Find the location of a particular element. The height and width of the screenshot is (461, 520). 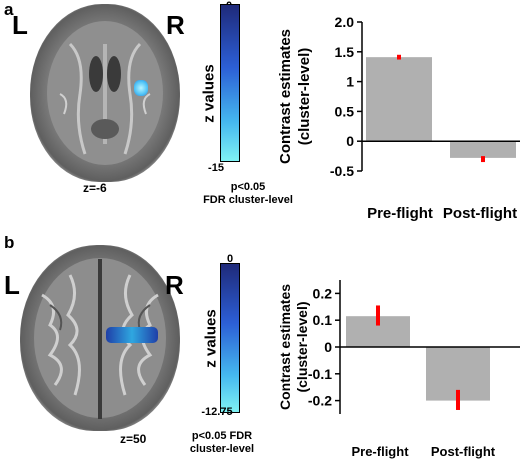

bar-pre-flight-a is located at coordinates (399, 99).